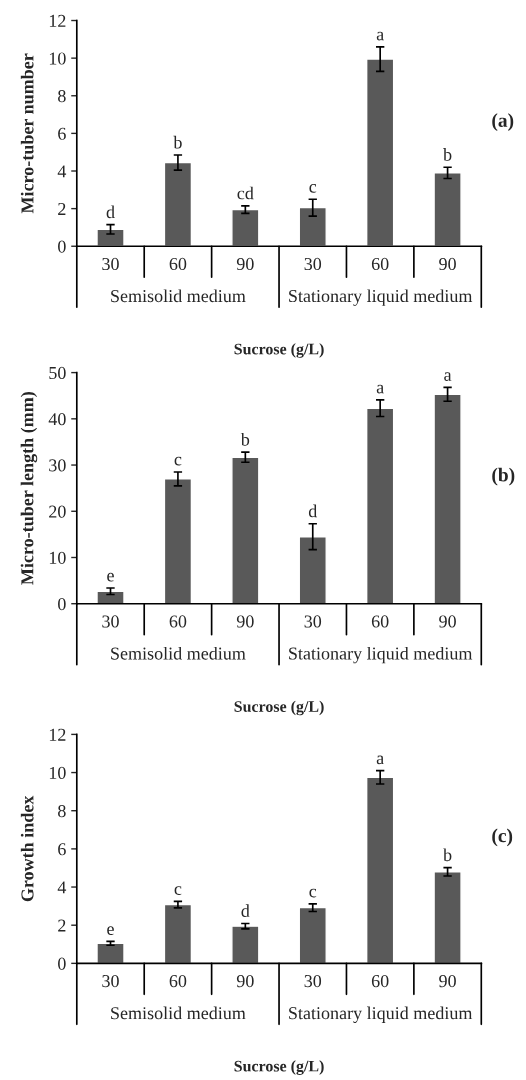 The height and width of the screenshot is (1080, 526). What do you see at coordinates (57, 465) in the screenshot?
I see `y-tick-label: 30` at bounding box center [57, 465].